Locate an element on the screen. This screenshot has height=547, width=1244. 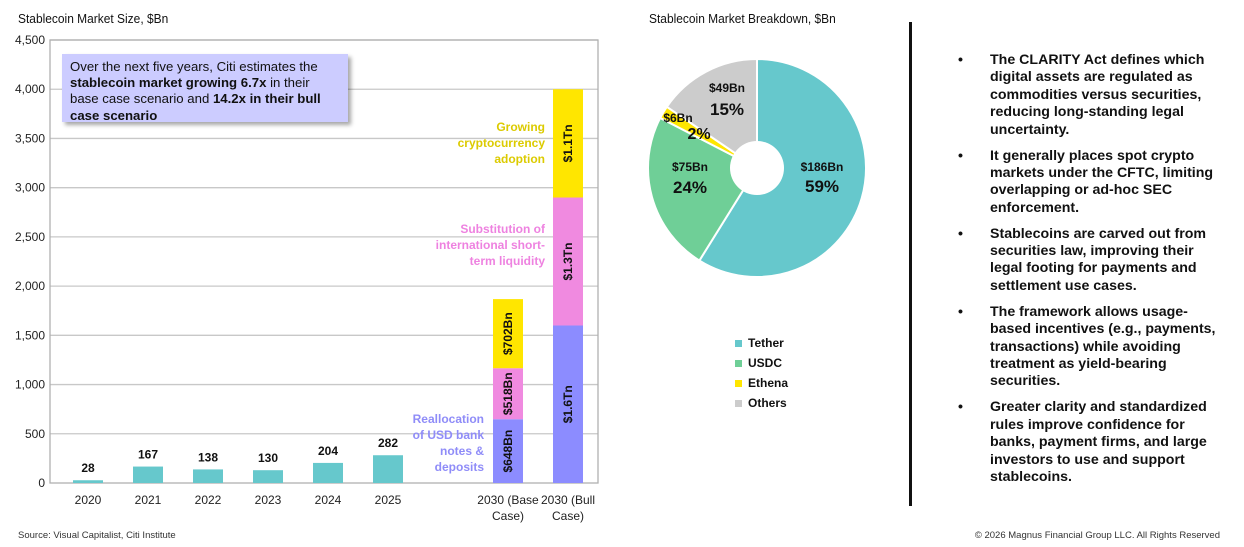
series-annotation: Growing is located at coordinates (520, 127).